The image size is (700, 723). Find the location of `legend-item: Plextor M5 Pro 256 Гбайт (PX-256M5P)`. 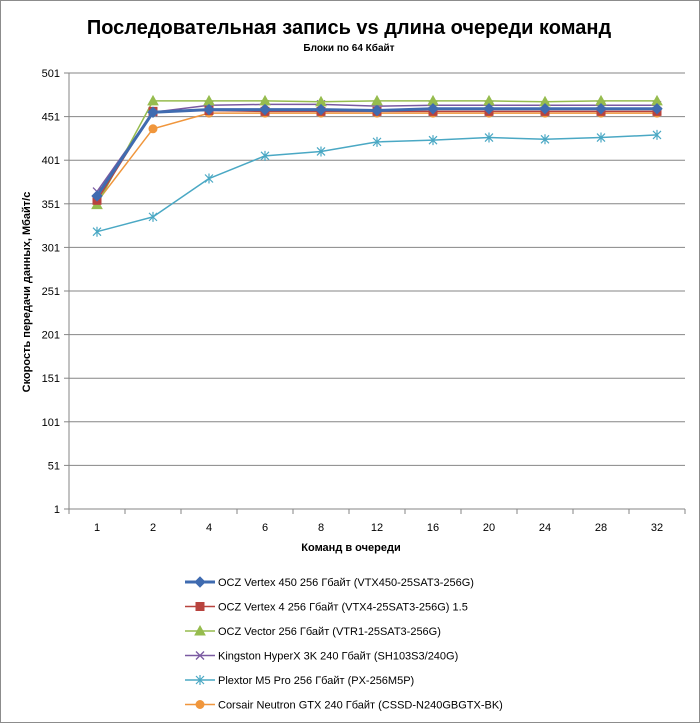

legend-item: Plextor M5 Pro 256 Гбайт (PX-256M5P) is located at coordinates (299, 681).